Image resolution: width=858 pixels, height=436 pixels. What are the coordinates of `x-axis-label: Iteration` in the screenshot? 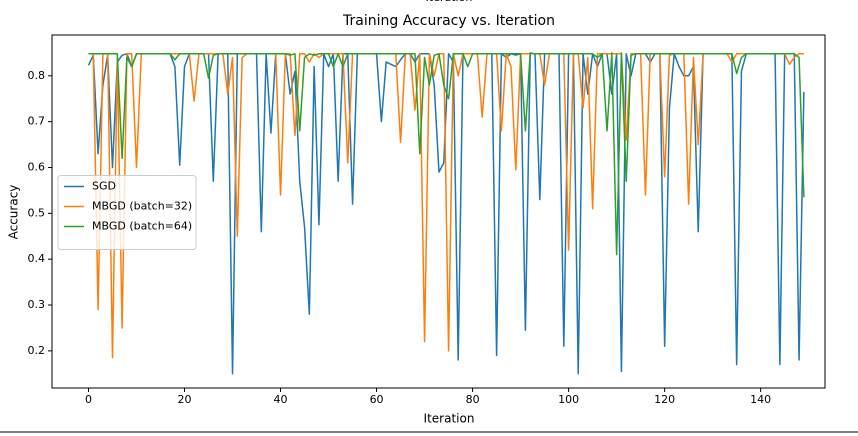 It's located at (449, 419).